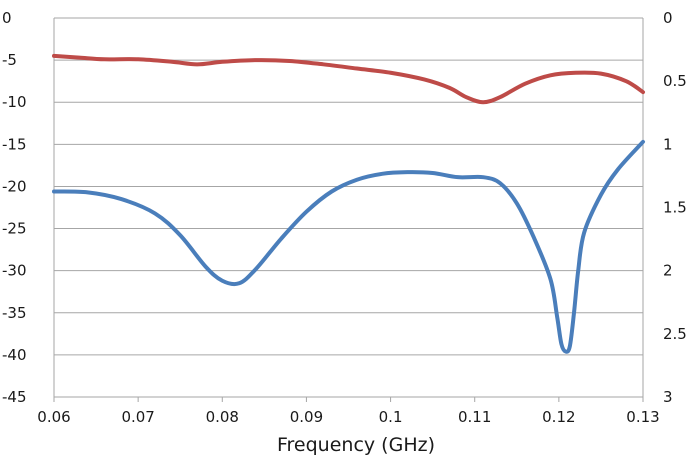 The image size is (697, 459). Describe the element at coordinates (675, 81) in the screenshot. I see `y2-tick-label: 0.5` at that location.